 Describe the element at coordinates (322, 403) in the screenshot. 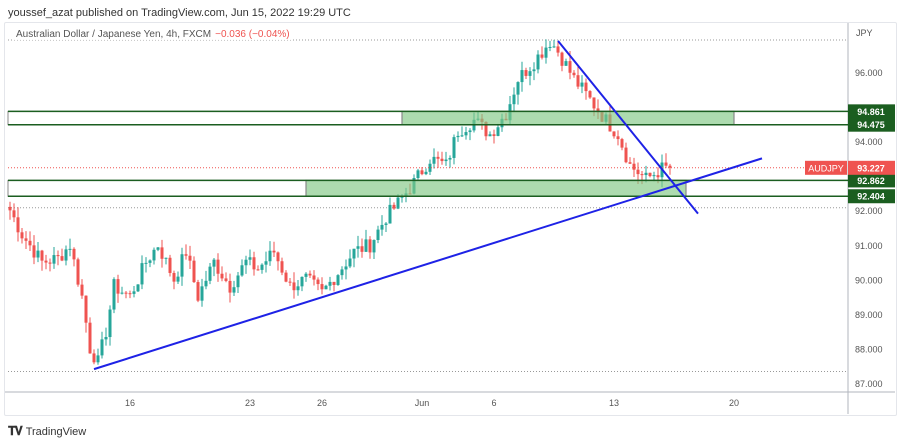

I see `x-tick-label: 26` at that location.